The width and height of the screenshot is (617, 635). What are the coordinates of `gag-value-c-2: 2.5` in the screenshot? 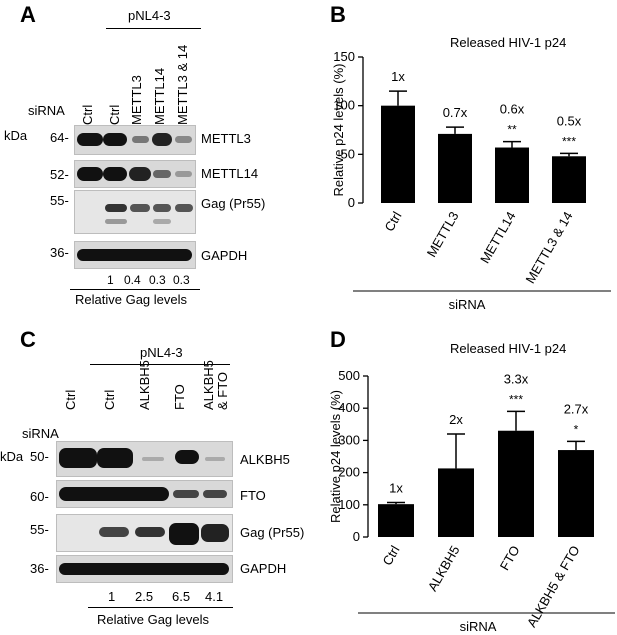 It's located at (144, 596).